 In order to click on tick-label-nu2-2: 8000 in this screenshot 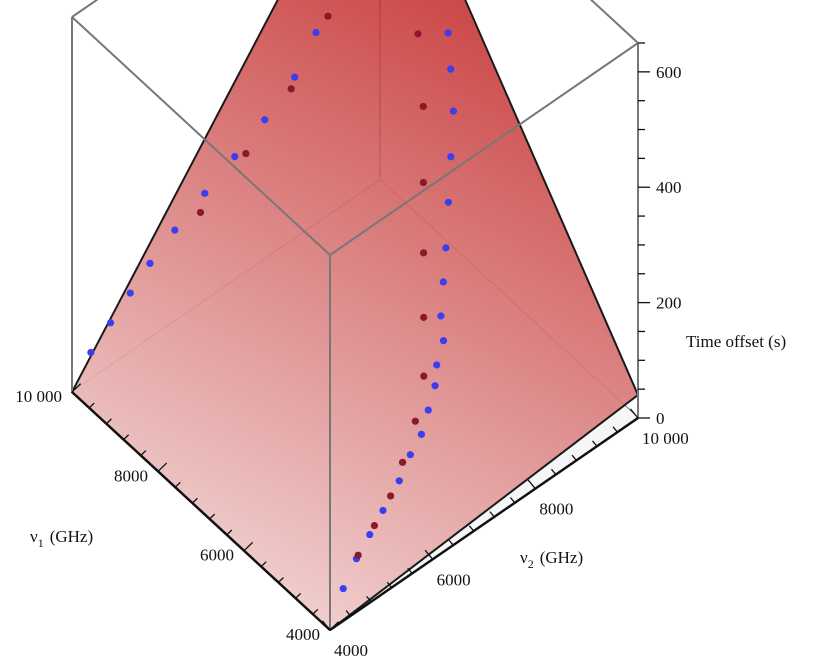, I will do `click(556, 509)`.